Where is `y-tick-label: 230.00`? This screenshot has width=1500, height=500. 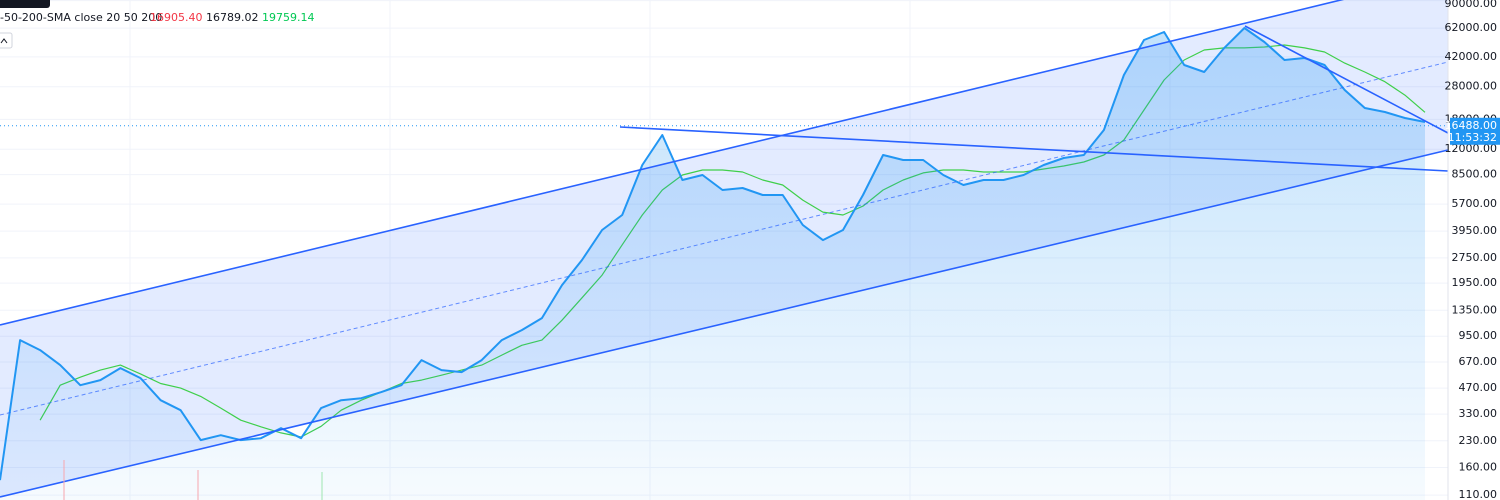 y-tick-label: 230.00 is located at coordinates (1478, 440).